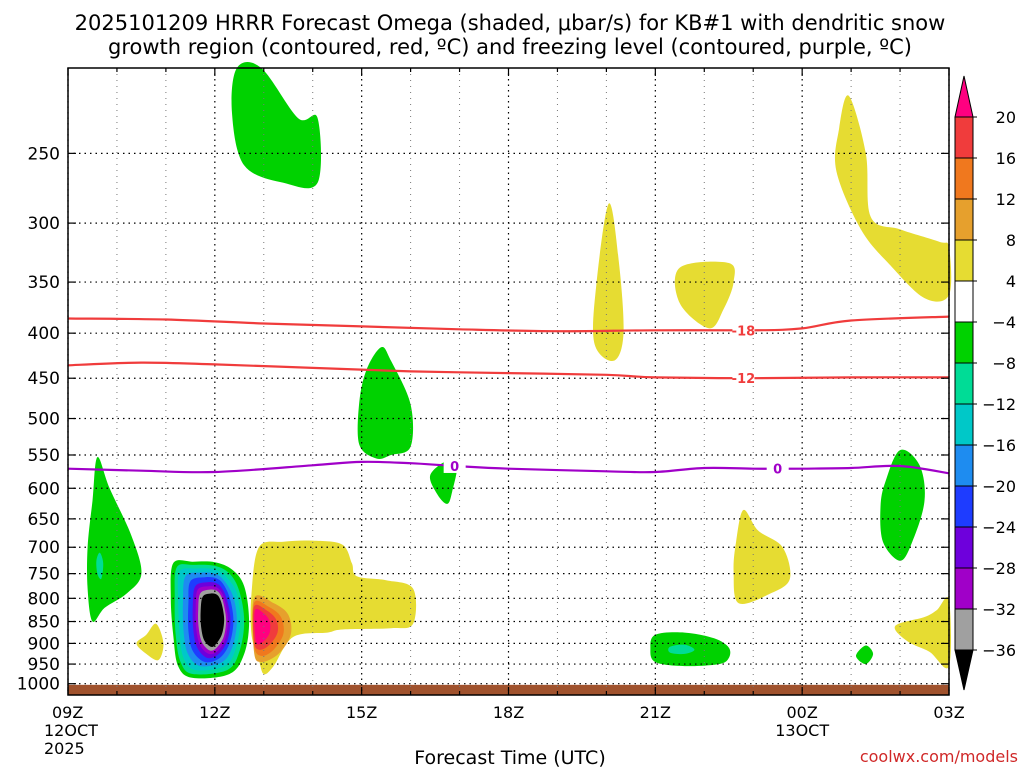 The width and height of the screenshot is (1024, 768). What do you see at coordinates (508, 370) in the screenshot?
I see `temperature-contour--12` at bounding box center [508, 370].